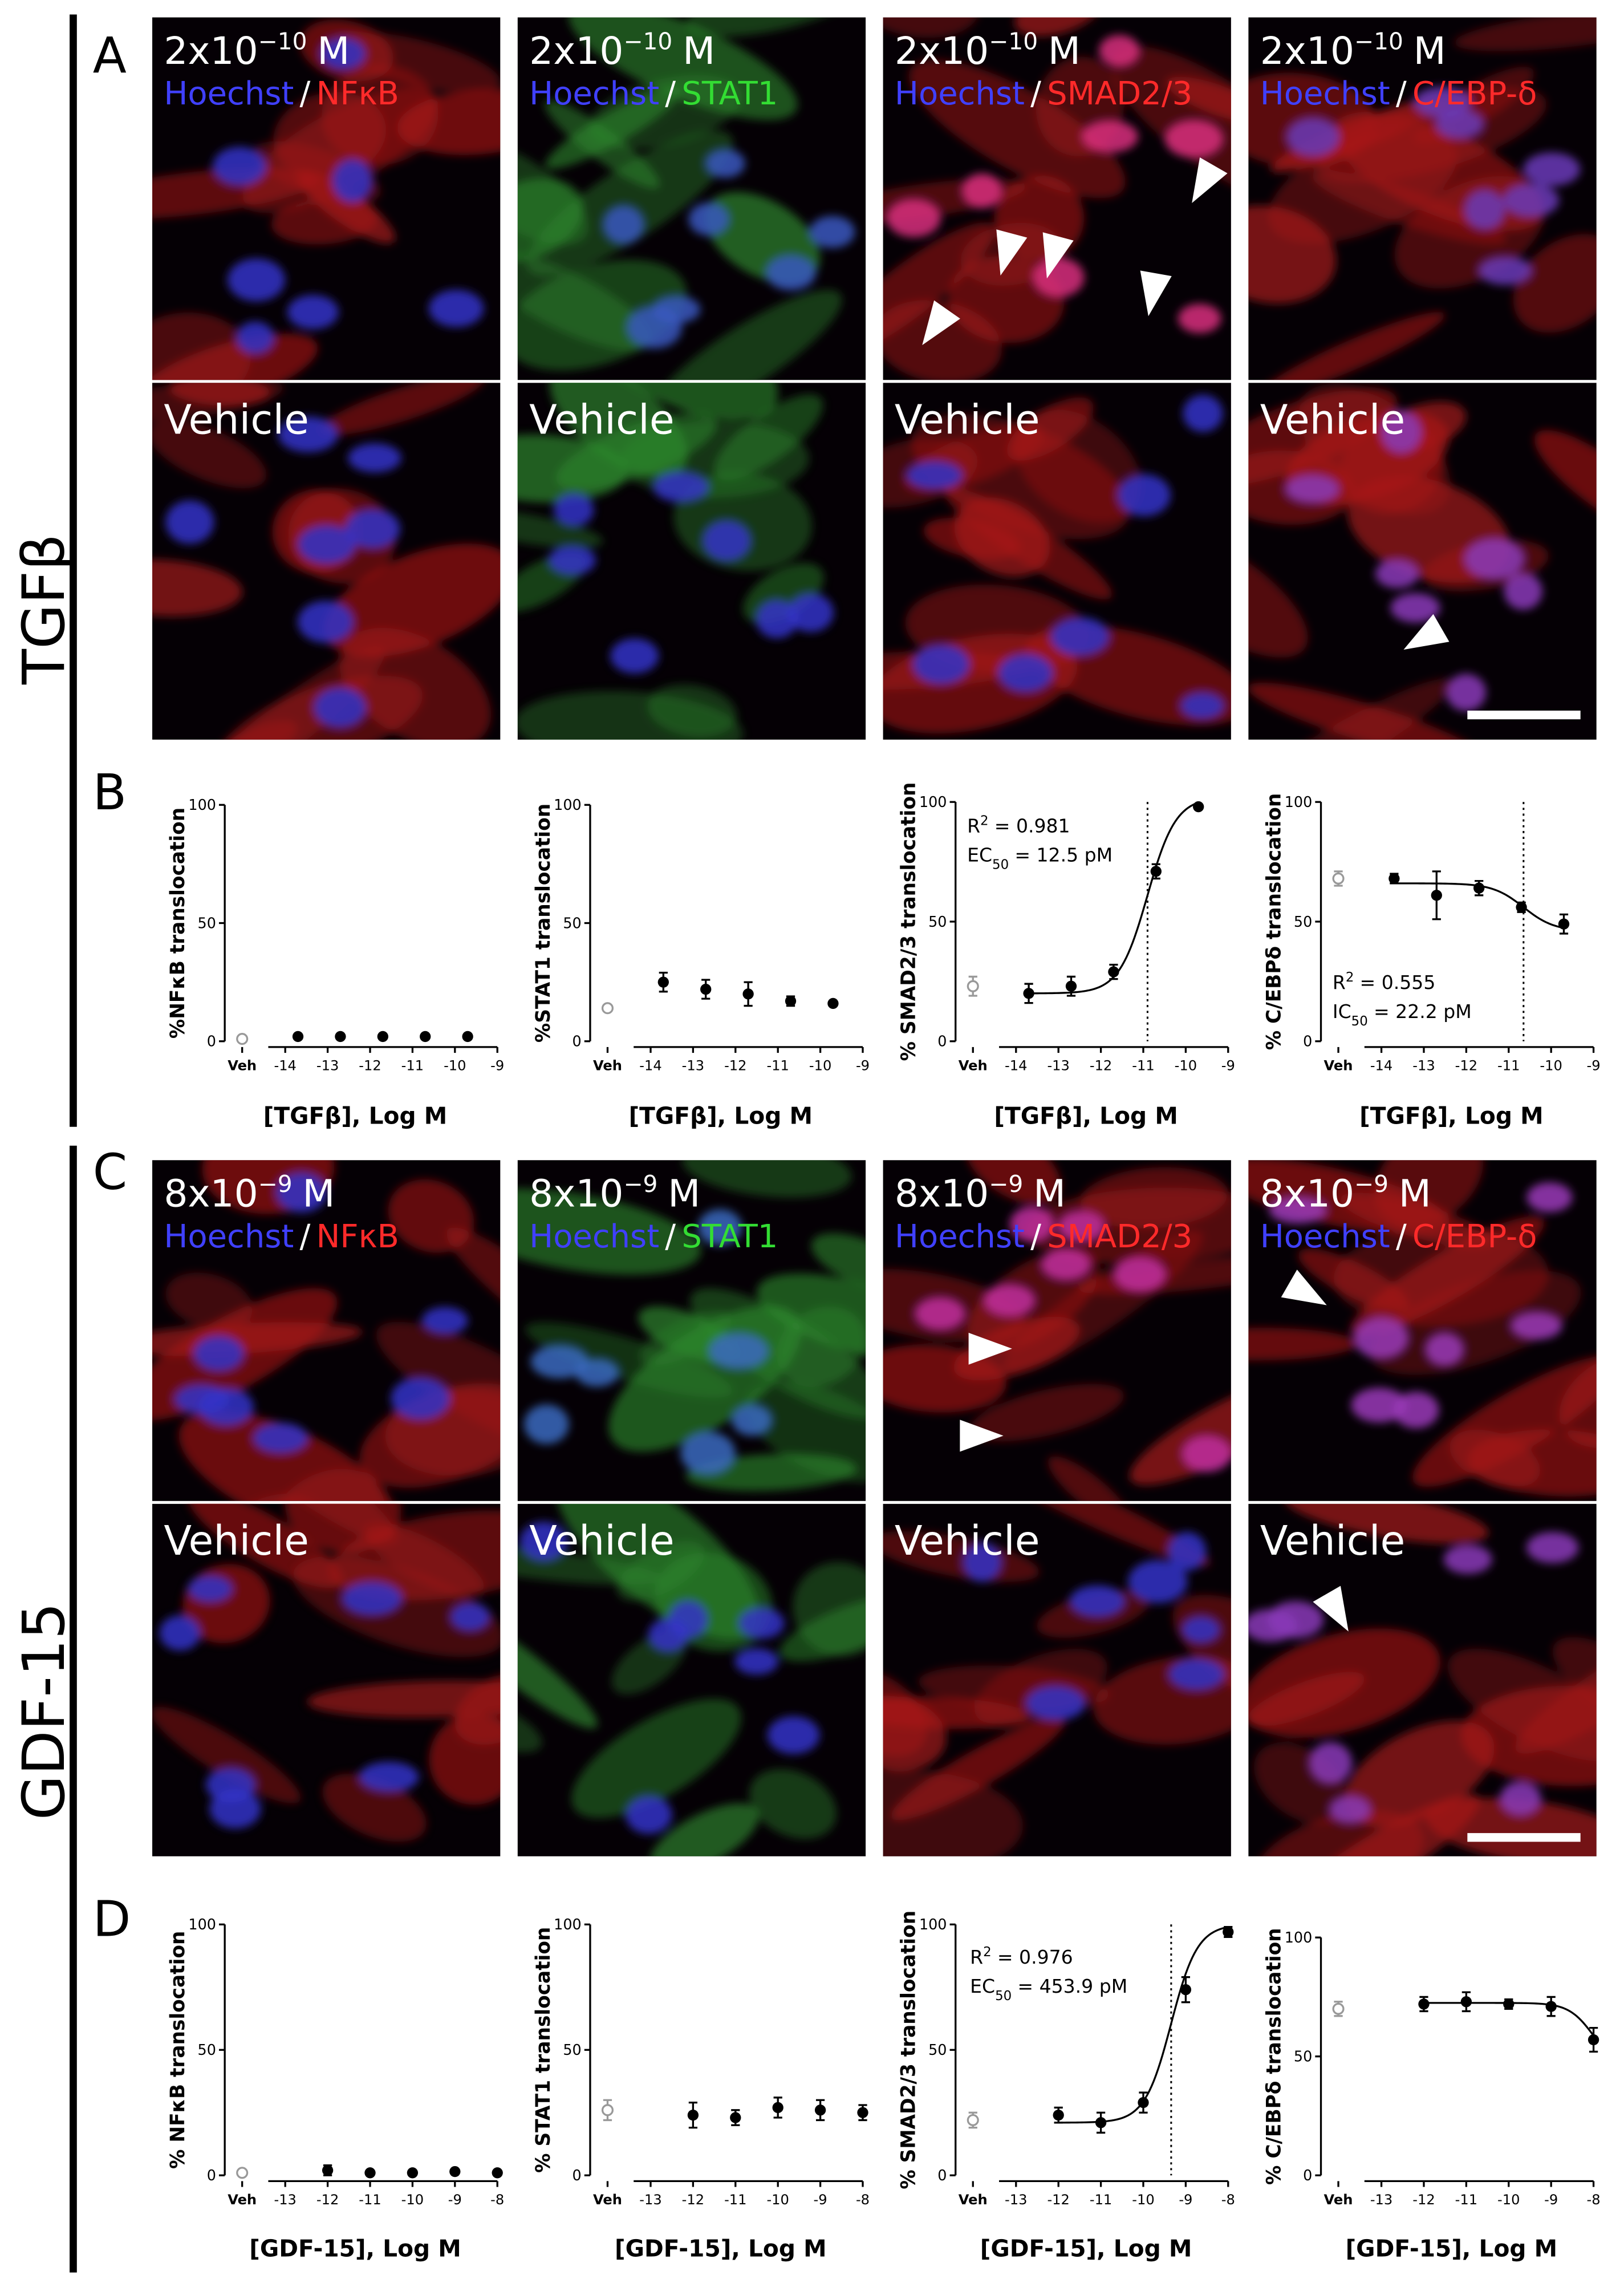 The width and height of the screenshot is (1624, 2287). Describe the element at coordinates (602, 420) in the screenshot. I see `vehicle-label: Vehicle` at that location.